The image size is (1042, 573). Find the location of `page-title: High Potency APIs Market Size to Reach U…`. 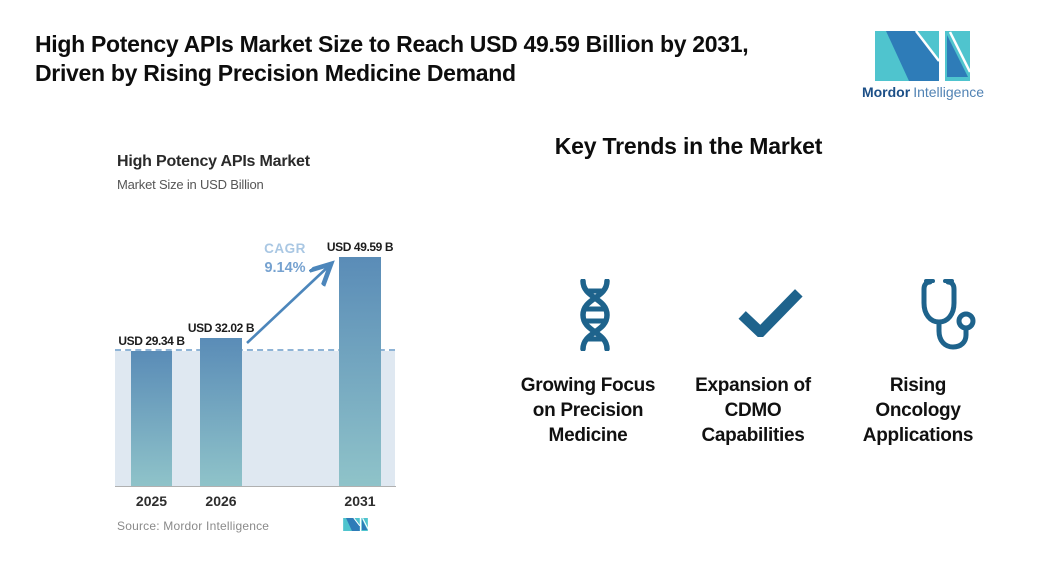

page-title: High Potency APIs Market Size to Reach U… is located at coordinates (440, 59).